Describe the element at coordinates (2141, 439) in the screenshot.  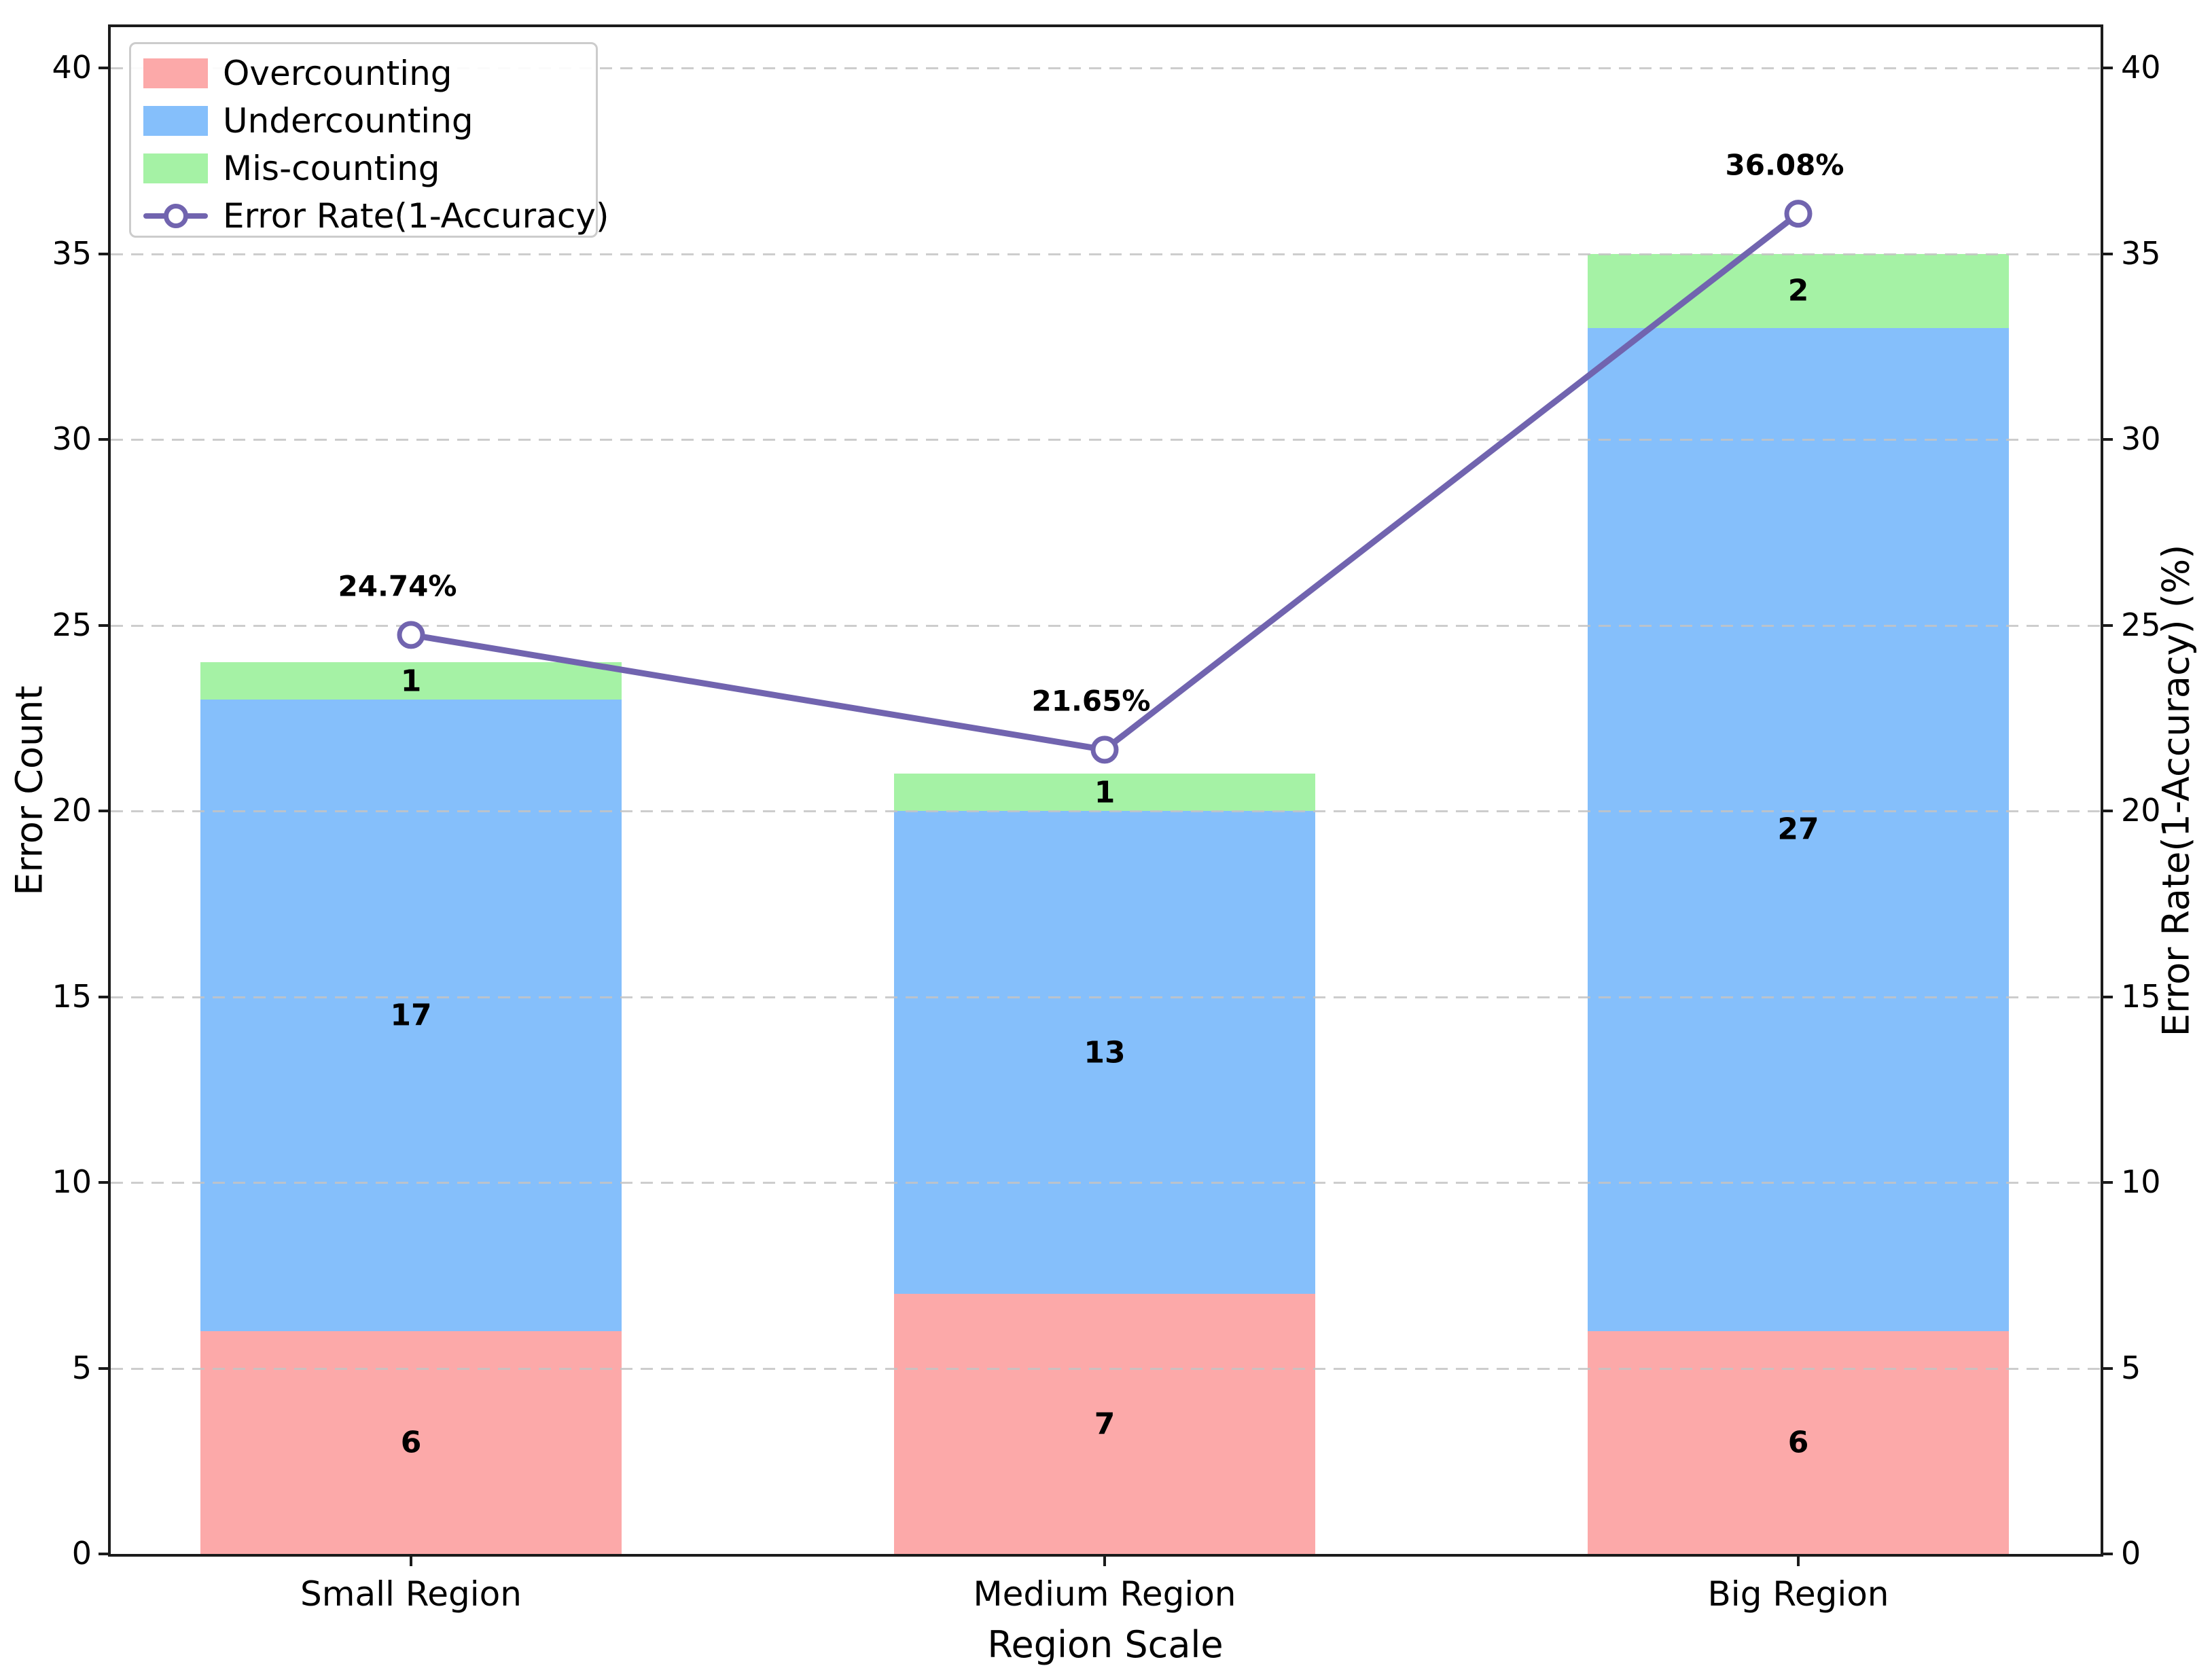
I see `y-tick-label-right-30: 30` at that location.